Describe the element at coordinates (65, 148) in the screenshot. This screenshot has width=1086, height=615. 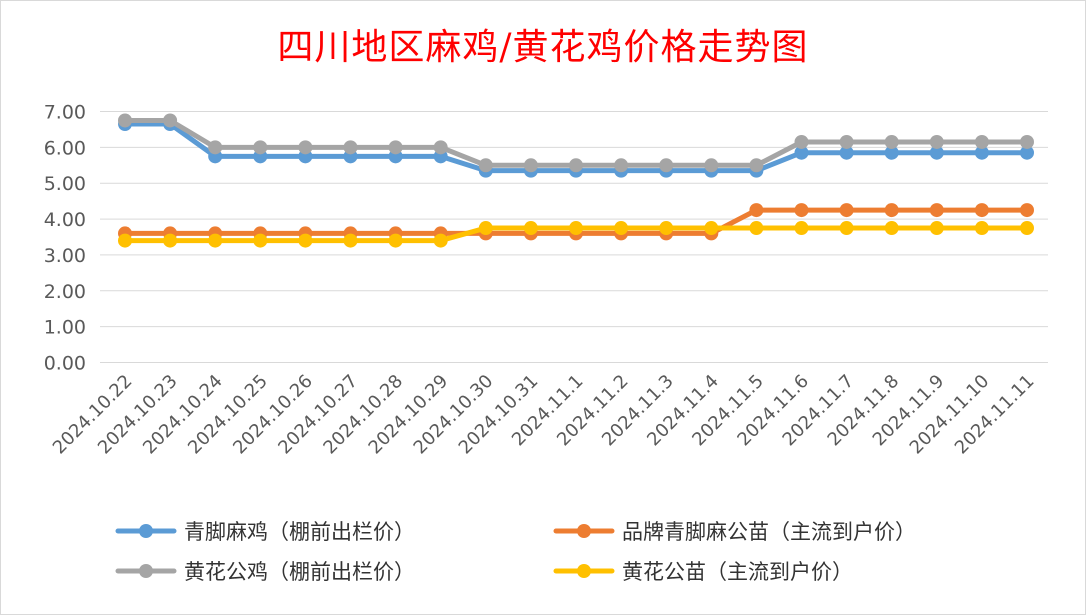
I see `y-tick-label: 6.00` at that location.